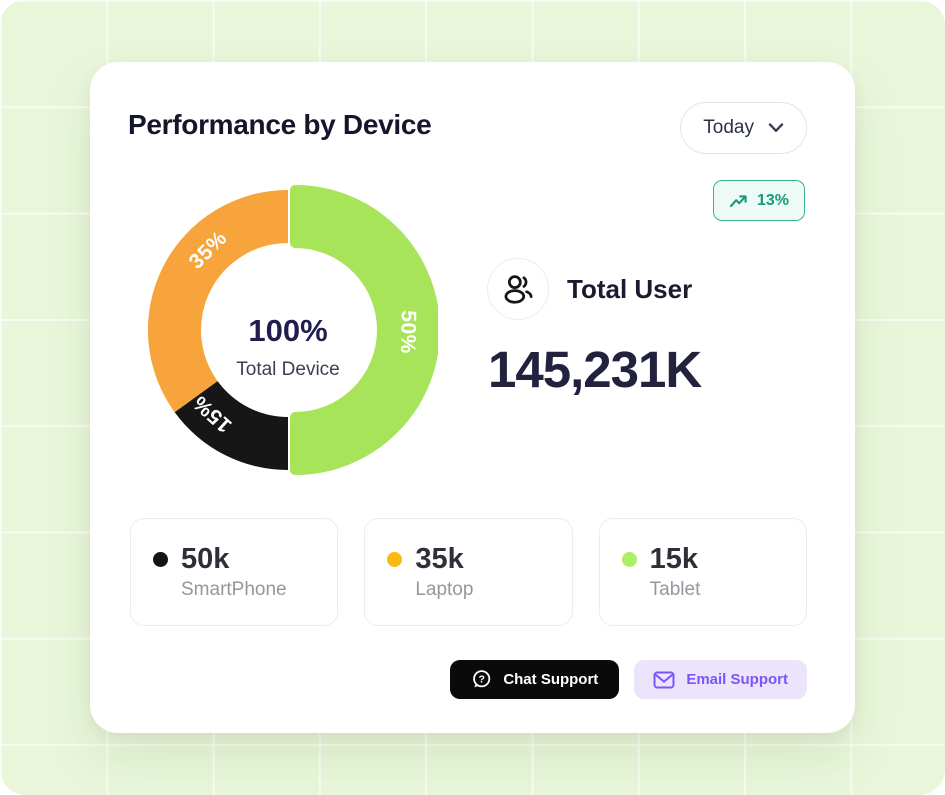 This screenshot has height=795, width=945. I want to click on email-support-button: Email Support, so click(720, 679).